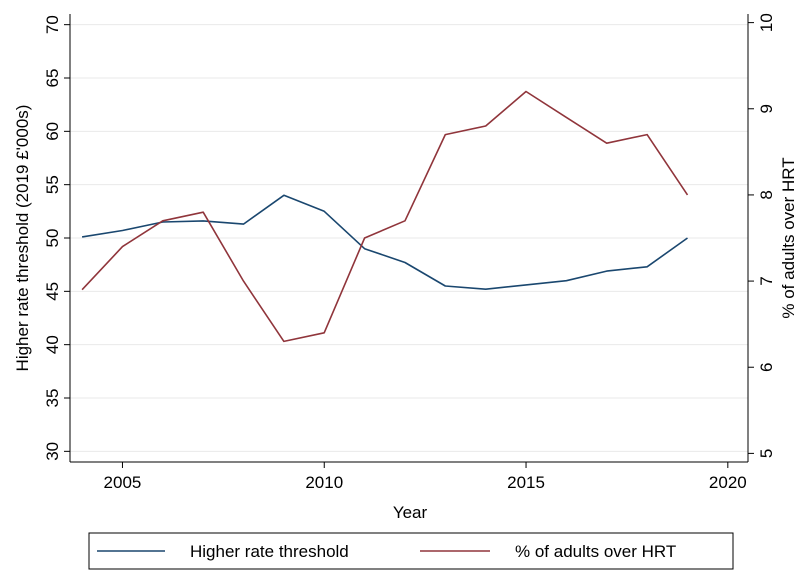 This screenshot has width=801, height=570. Describe the element at coordinates (766, 453) in the screenshot. I see `y-right-tick-label-5: 5` at that location.